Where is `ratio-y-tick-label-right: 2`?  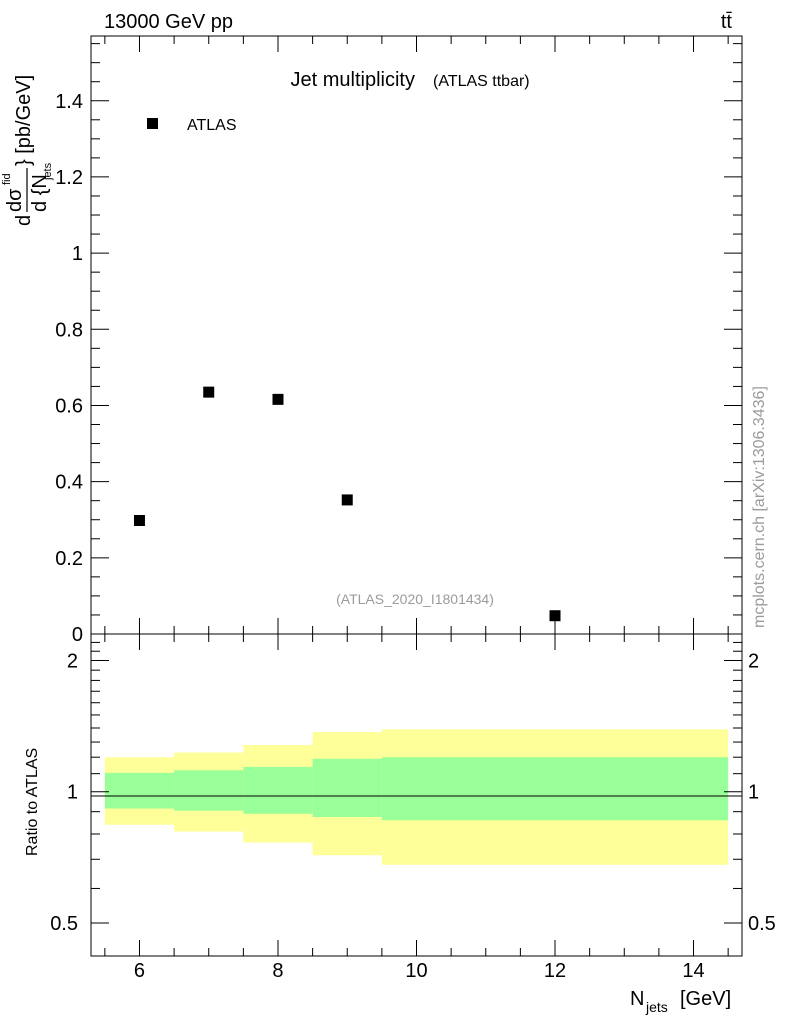
ratio-y-tick-label-right: 2 is located at coordinates (753, 661).